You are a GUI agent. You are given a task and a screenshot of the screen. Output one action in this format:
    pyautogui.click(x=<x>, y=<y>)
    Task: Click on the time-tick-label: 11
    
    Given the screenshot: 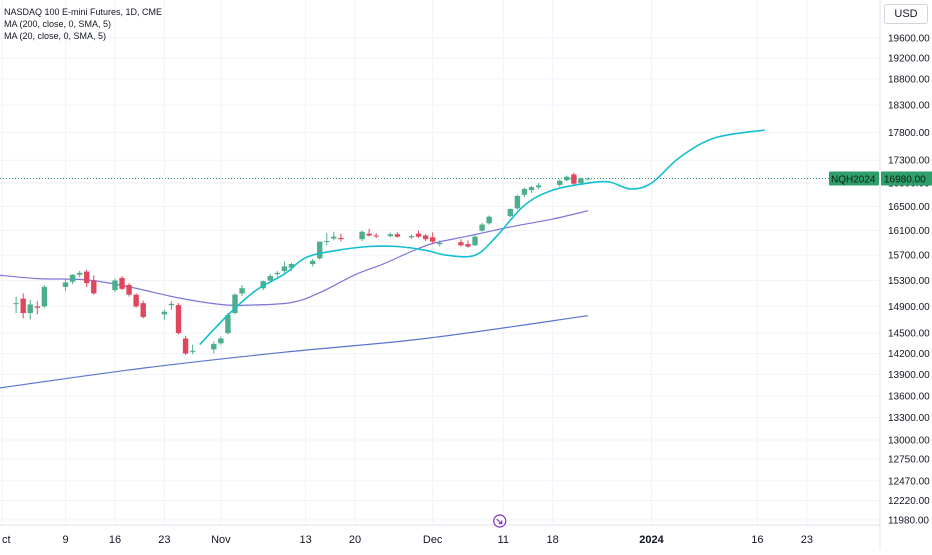 What is the action you would take?
    pyautogui.click(x=503, y=540)
    